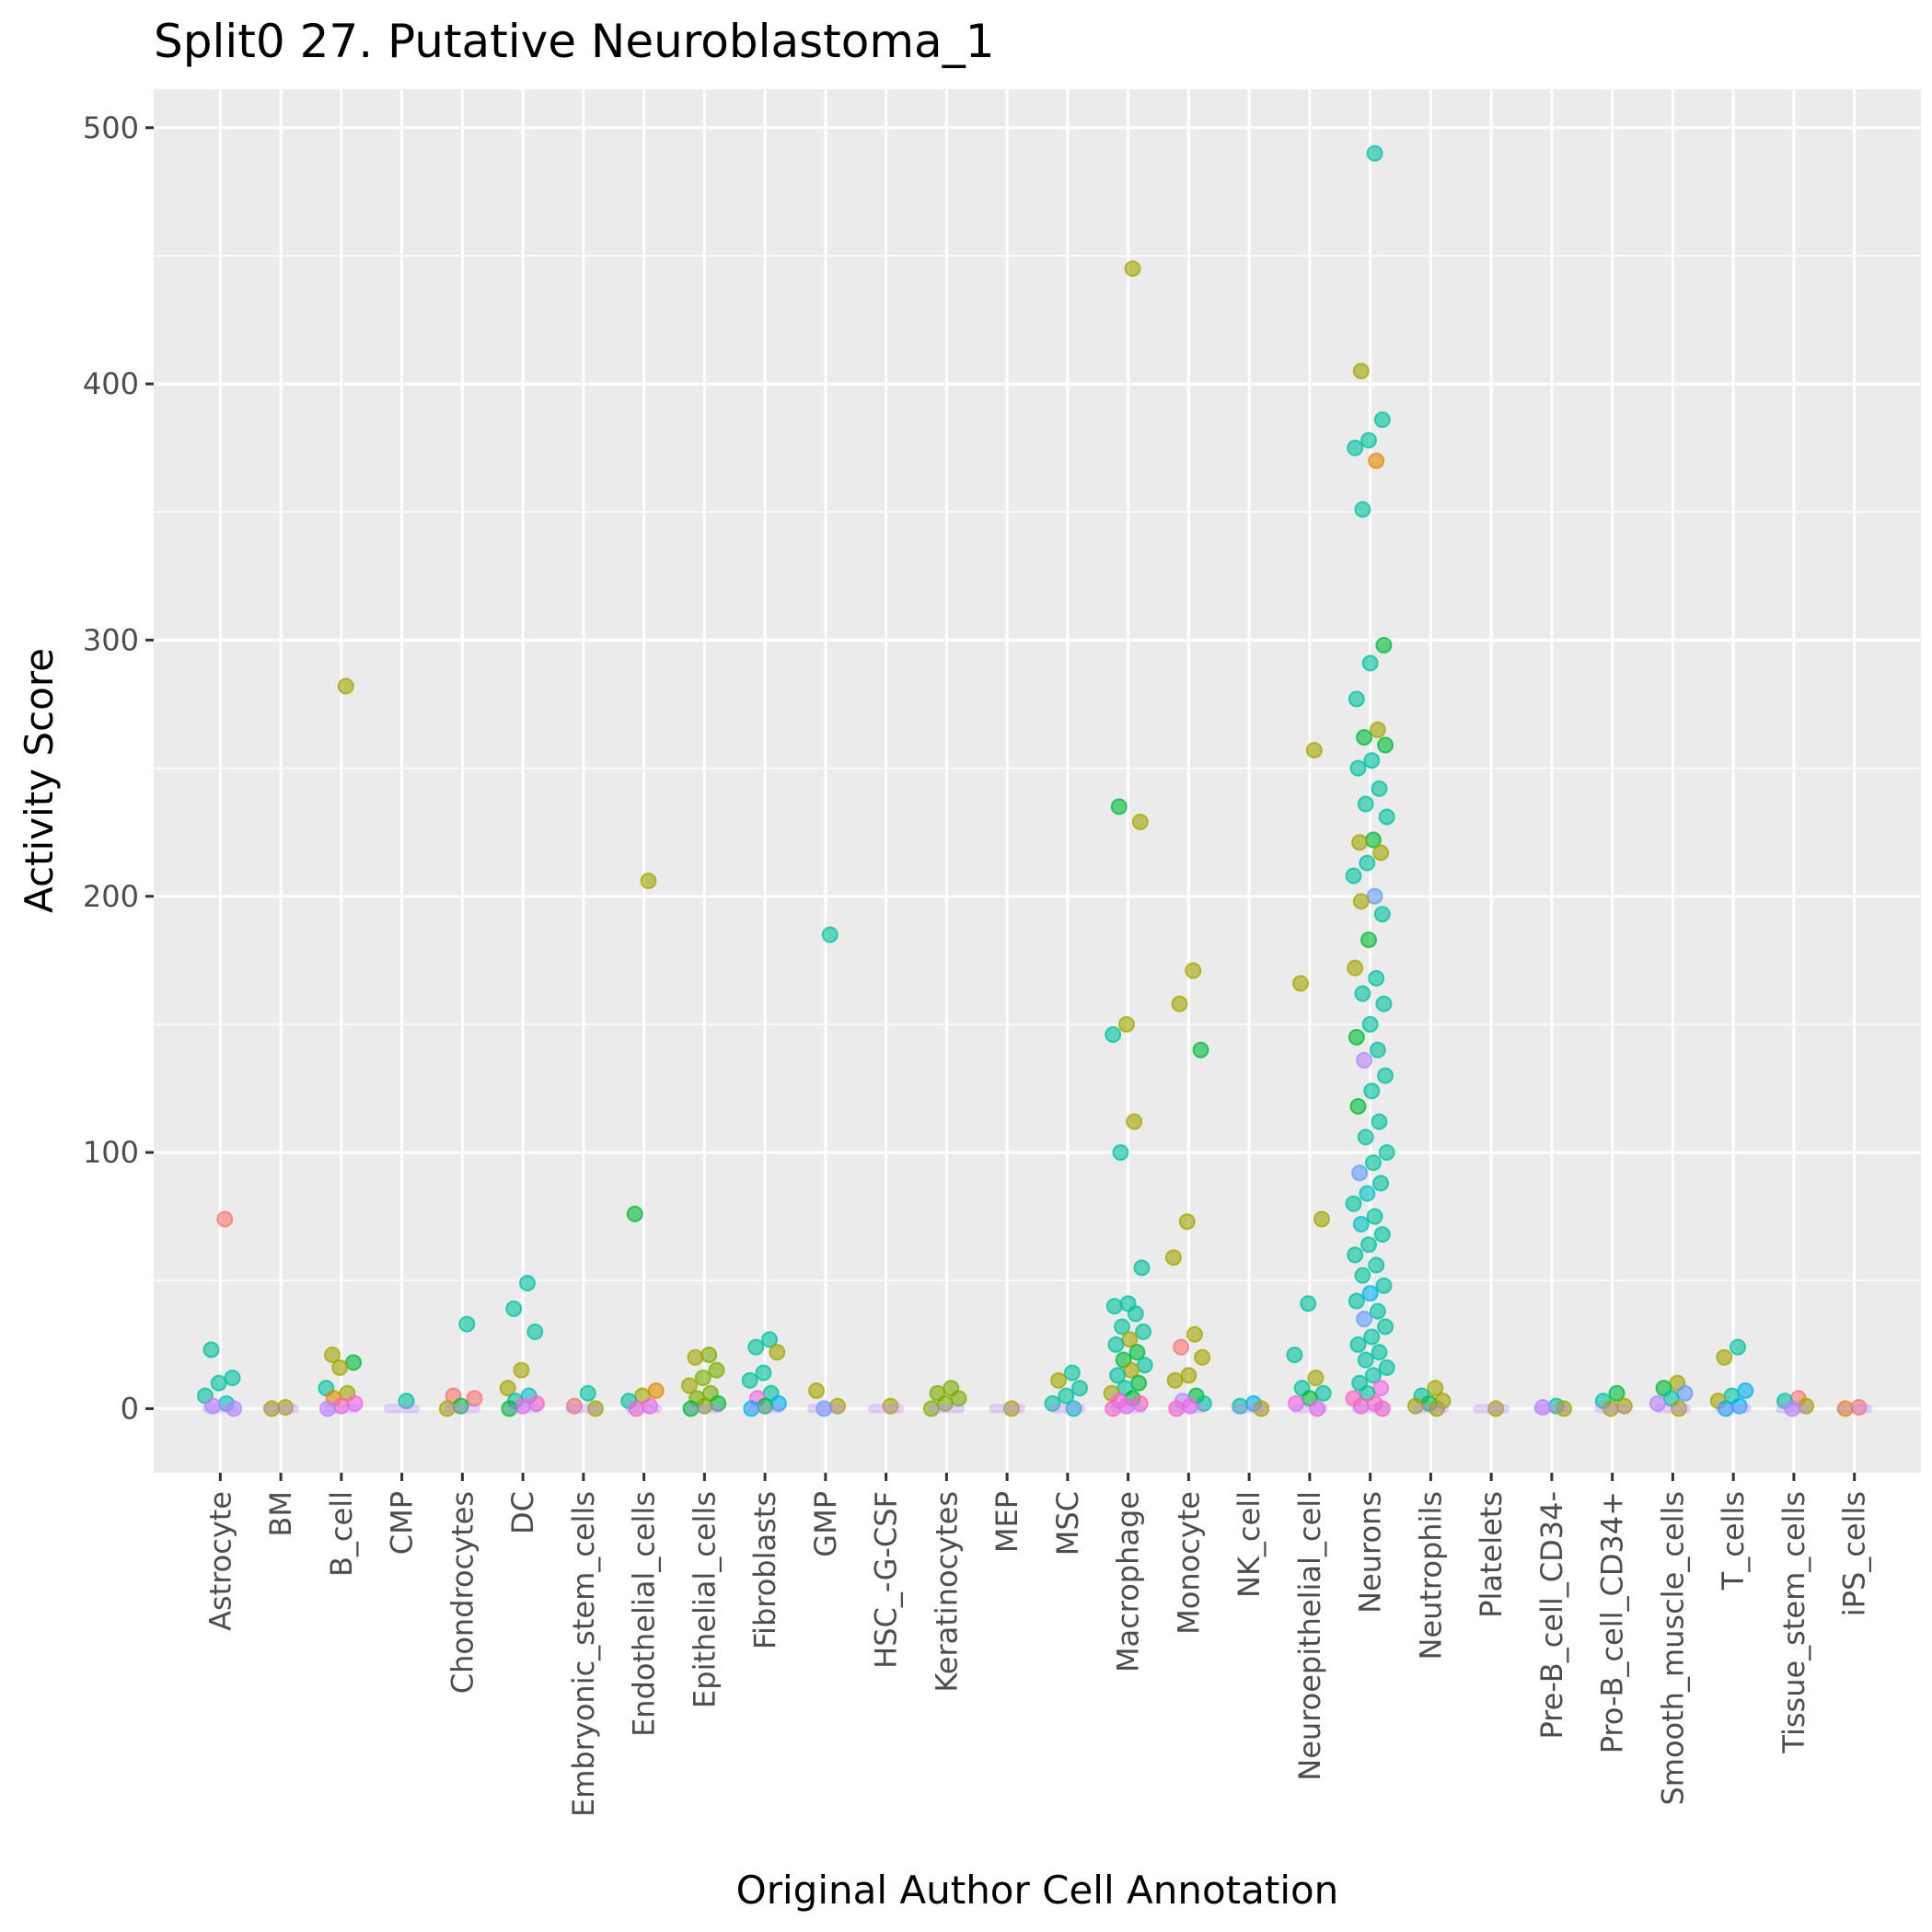  What do you see at coordinates (1492, 1555) in the screenshot?
I see `x-tick-label: Platelets` at bounding box center [1492, 1555].